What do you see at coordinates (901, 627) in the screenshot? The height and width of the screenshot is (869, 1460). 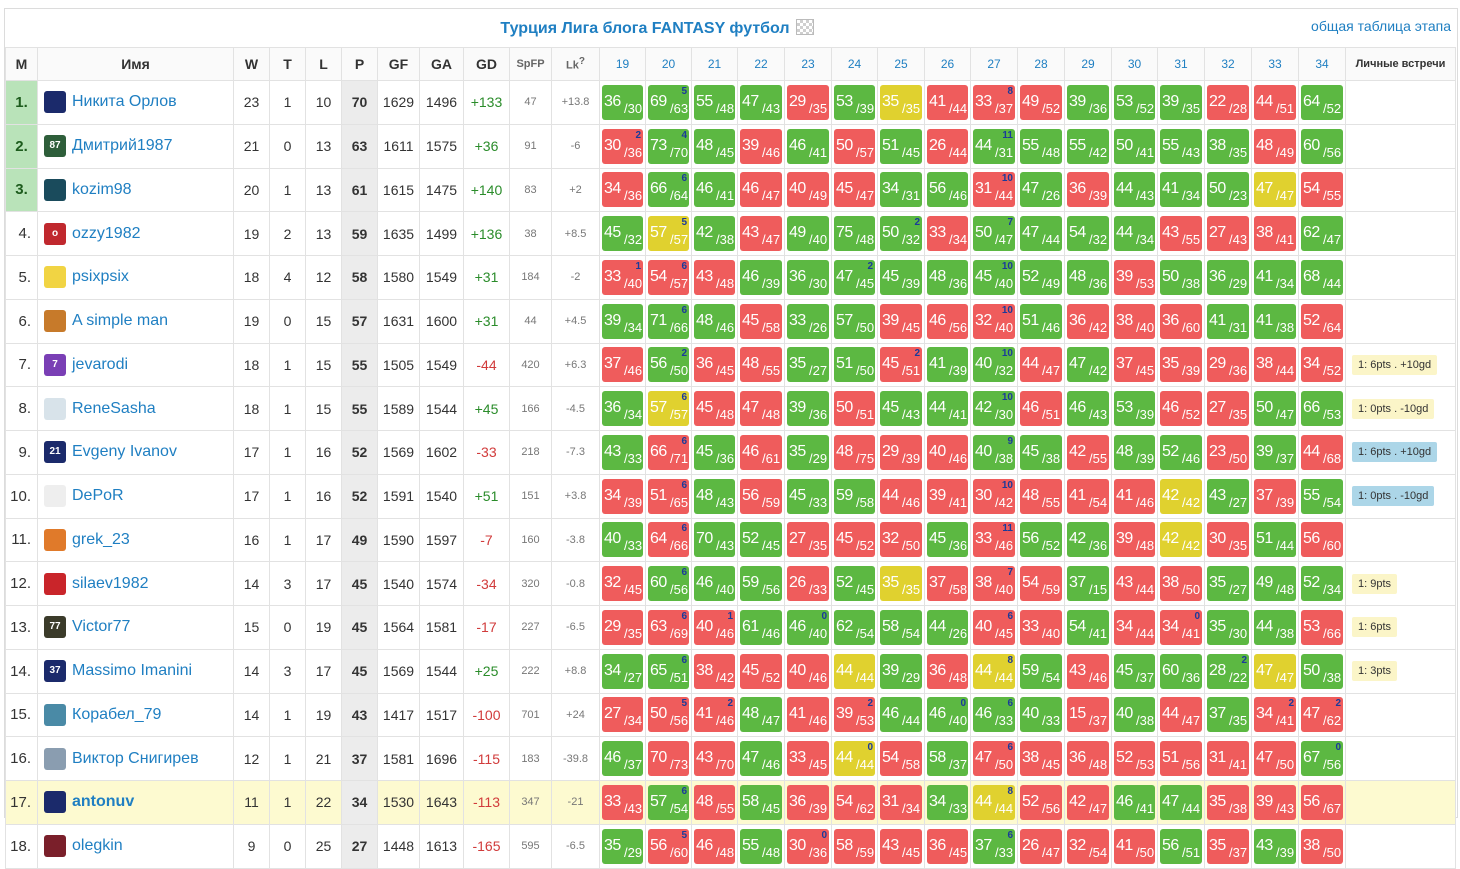 I see `match-score: 58/54` at bounding box center [901, 627].